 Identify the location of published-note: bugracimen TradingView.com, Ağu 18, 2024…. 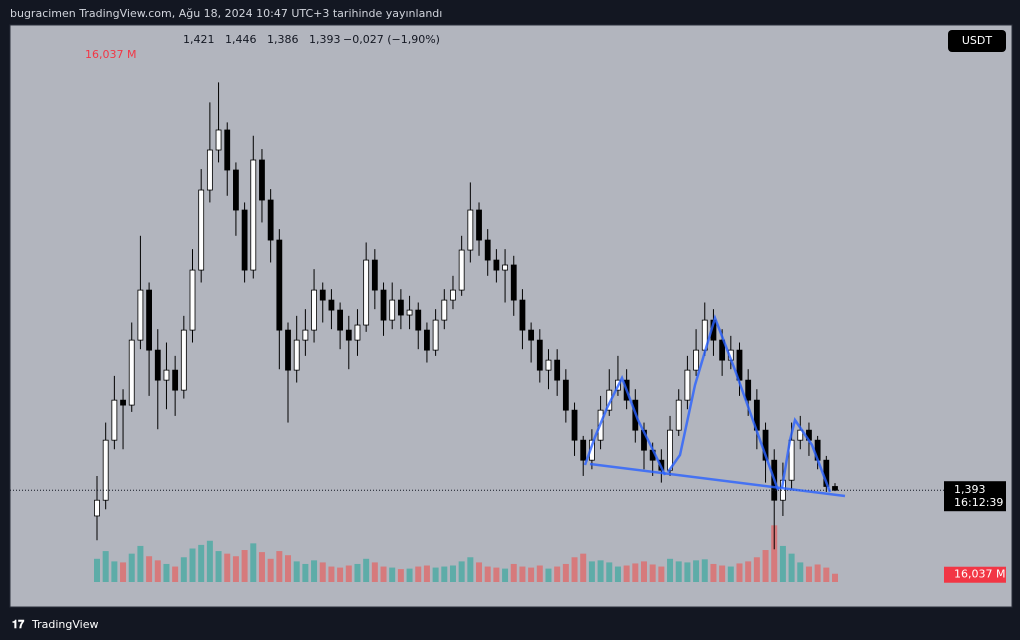
(226, 13).